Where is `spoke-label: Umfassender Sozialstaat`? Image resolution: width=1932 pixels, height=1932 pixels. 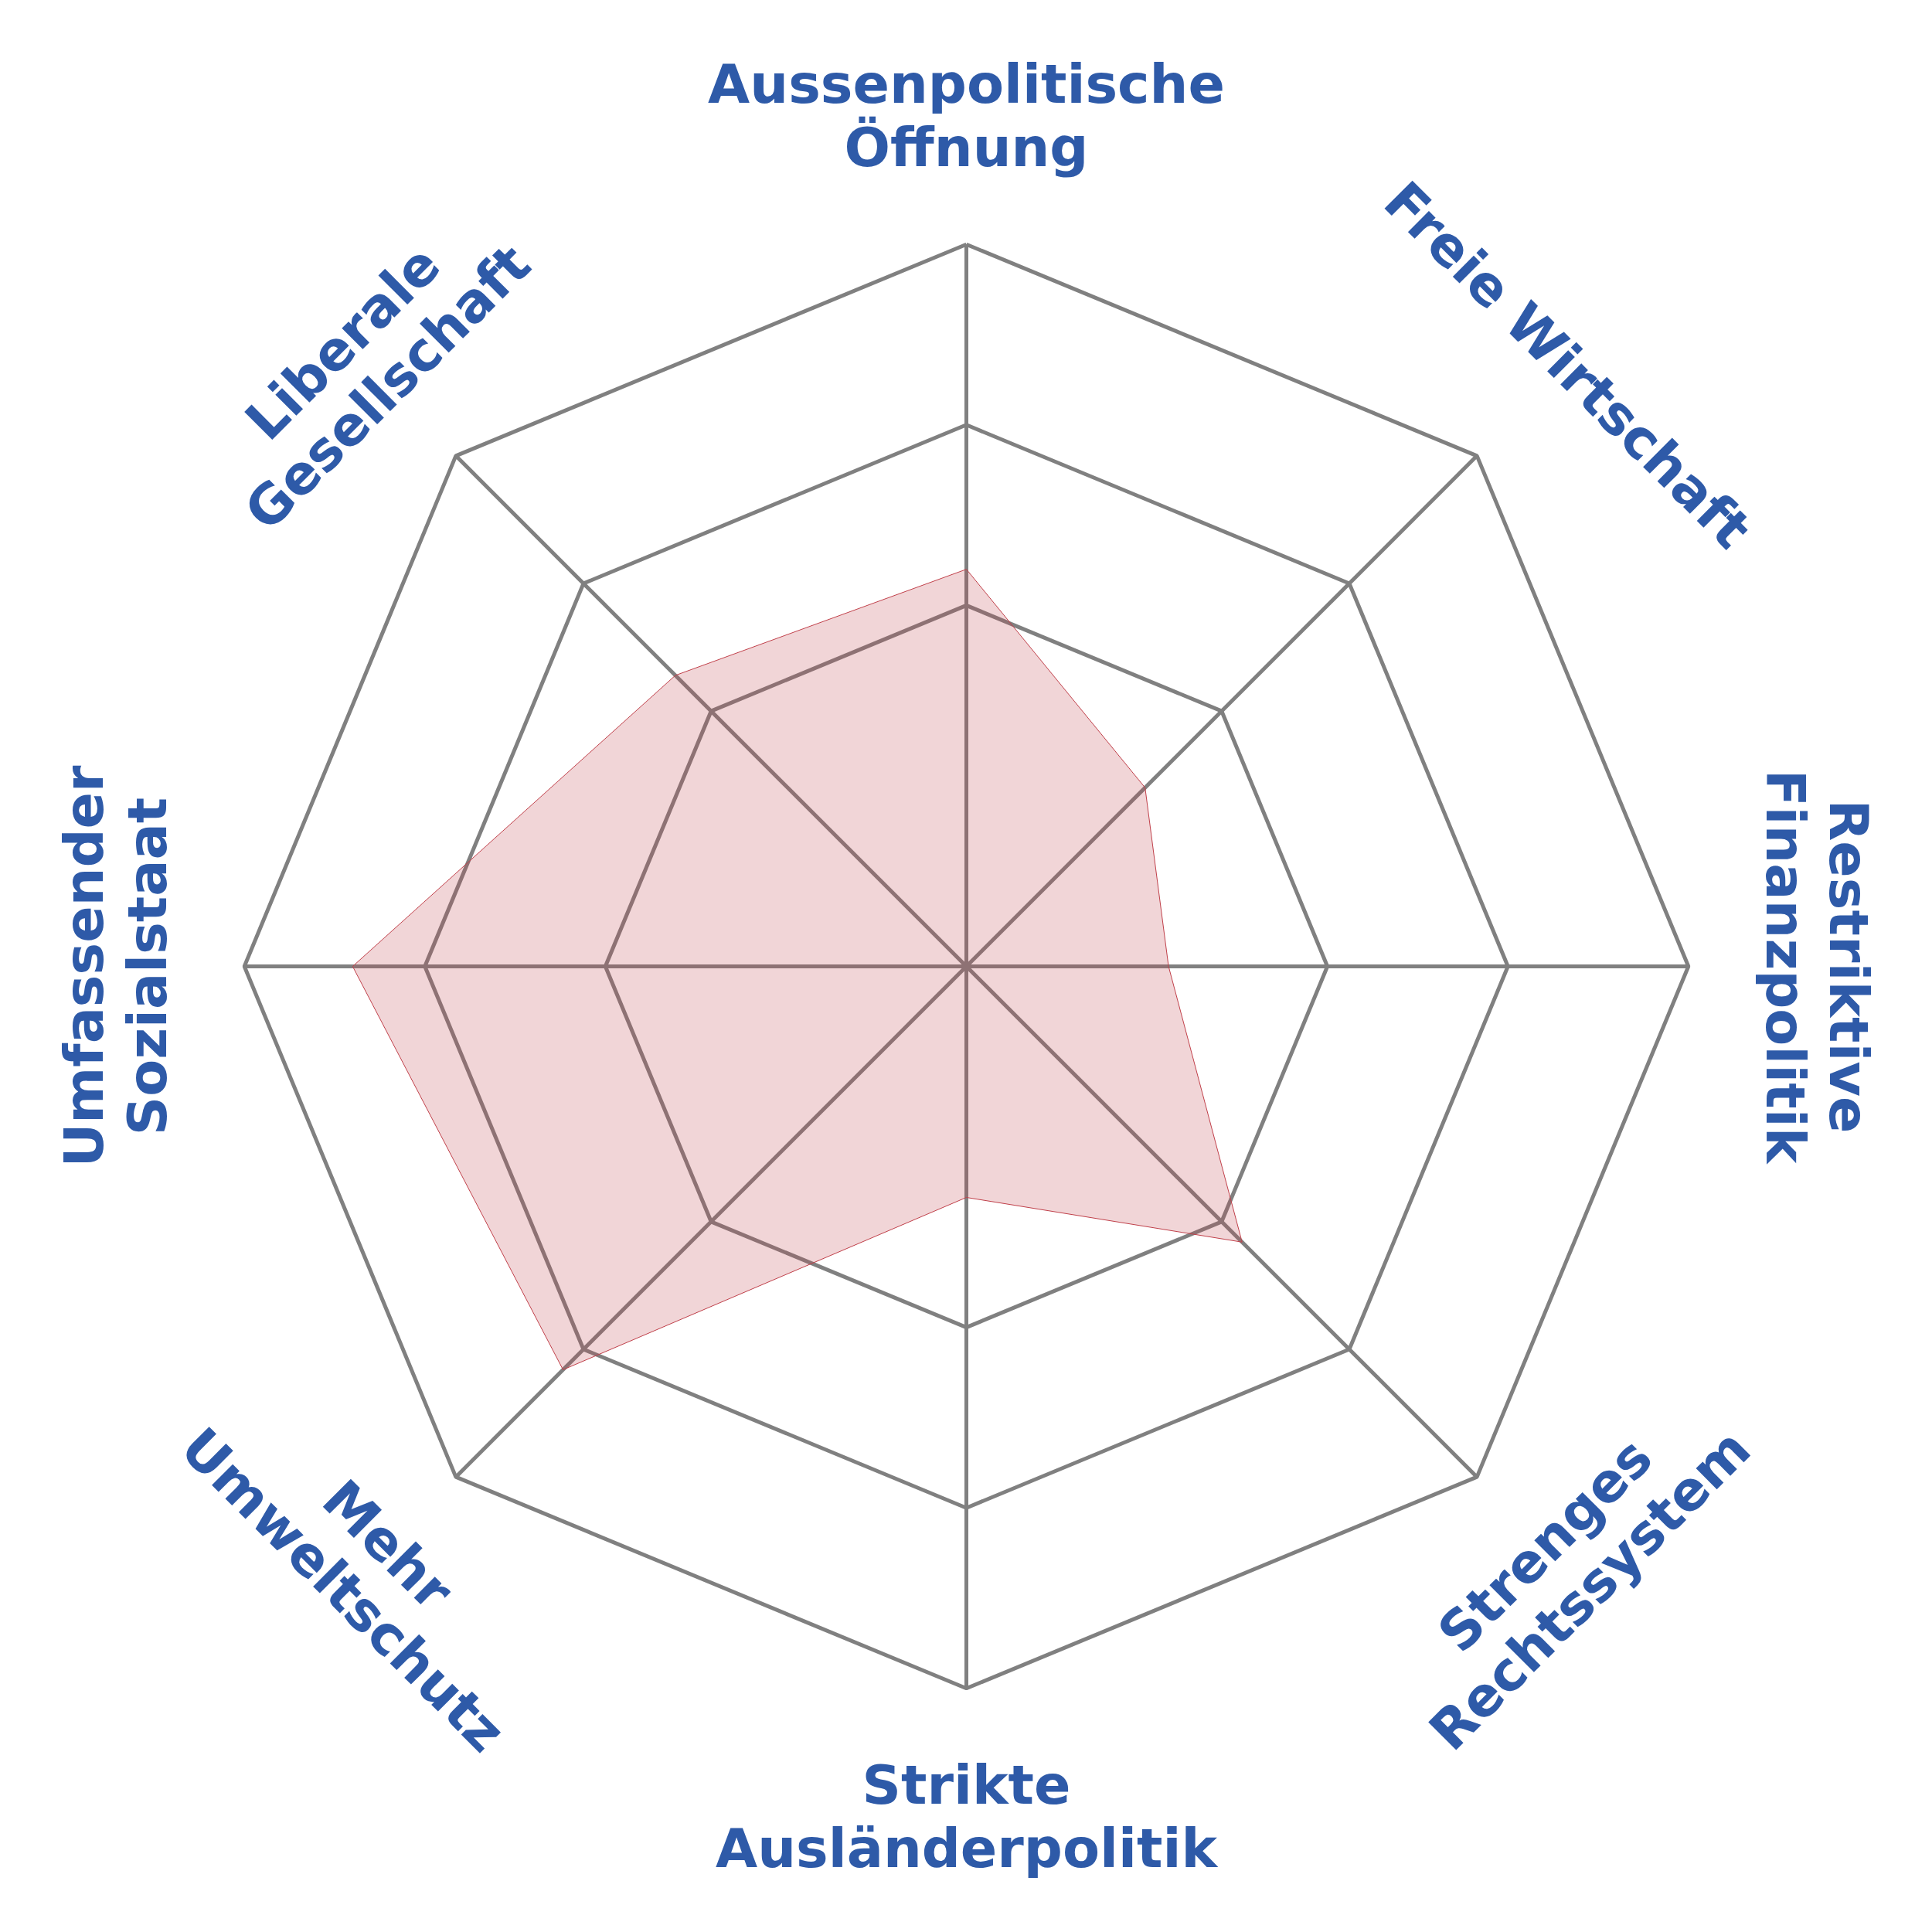
spoke-label: Umfassender Sozialstaat is located at coordinates (117, 966).